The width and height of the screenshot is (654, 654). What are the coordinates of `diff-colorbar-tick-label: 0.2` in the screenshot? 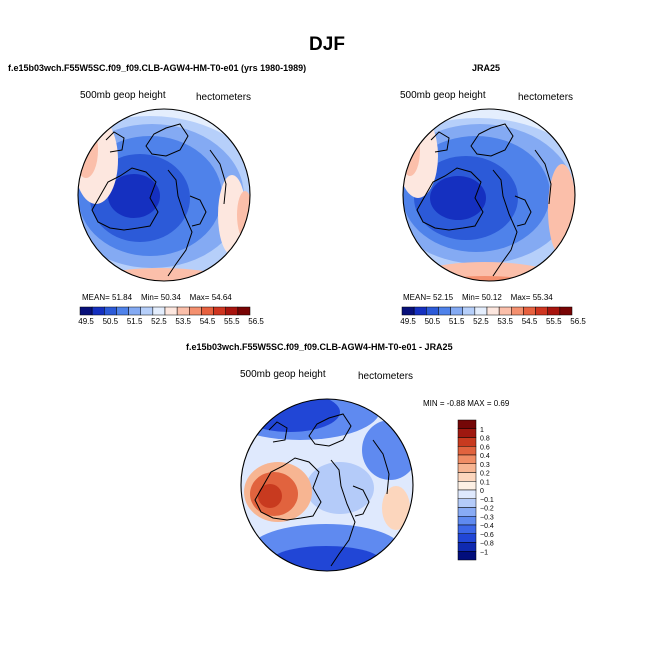 It's located at (485, 474).